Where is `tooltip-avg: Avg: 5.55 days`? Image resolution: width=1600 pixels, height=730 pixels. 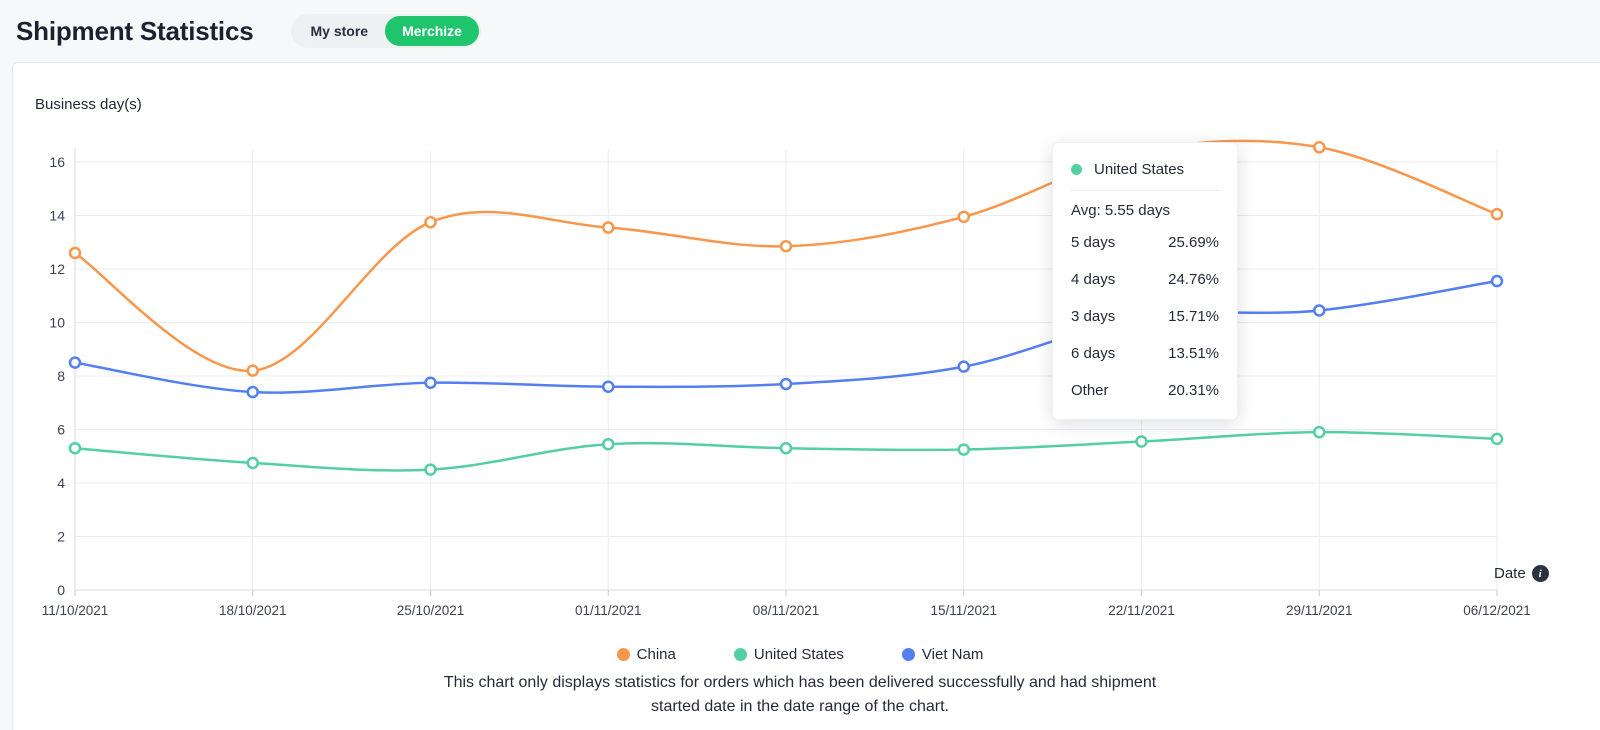 tooltip-avg: Avg: 5.55 days is located at coordinates (1120, 210).